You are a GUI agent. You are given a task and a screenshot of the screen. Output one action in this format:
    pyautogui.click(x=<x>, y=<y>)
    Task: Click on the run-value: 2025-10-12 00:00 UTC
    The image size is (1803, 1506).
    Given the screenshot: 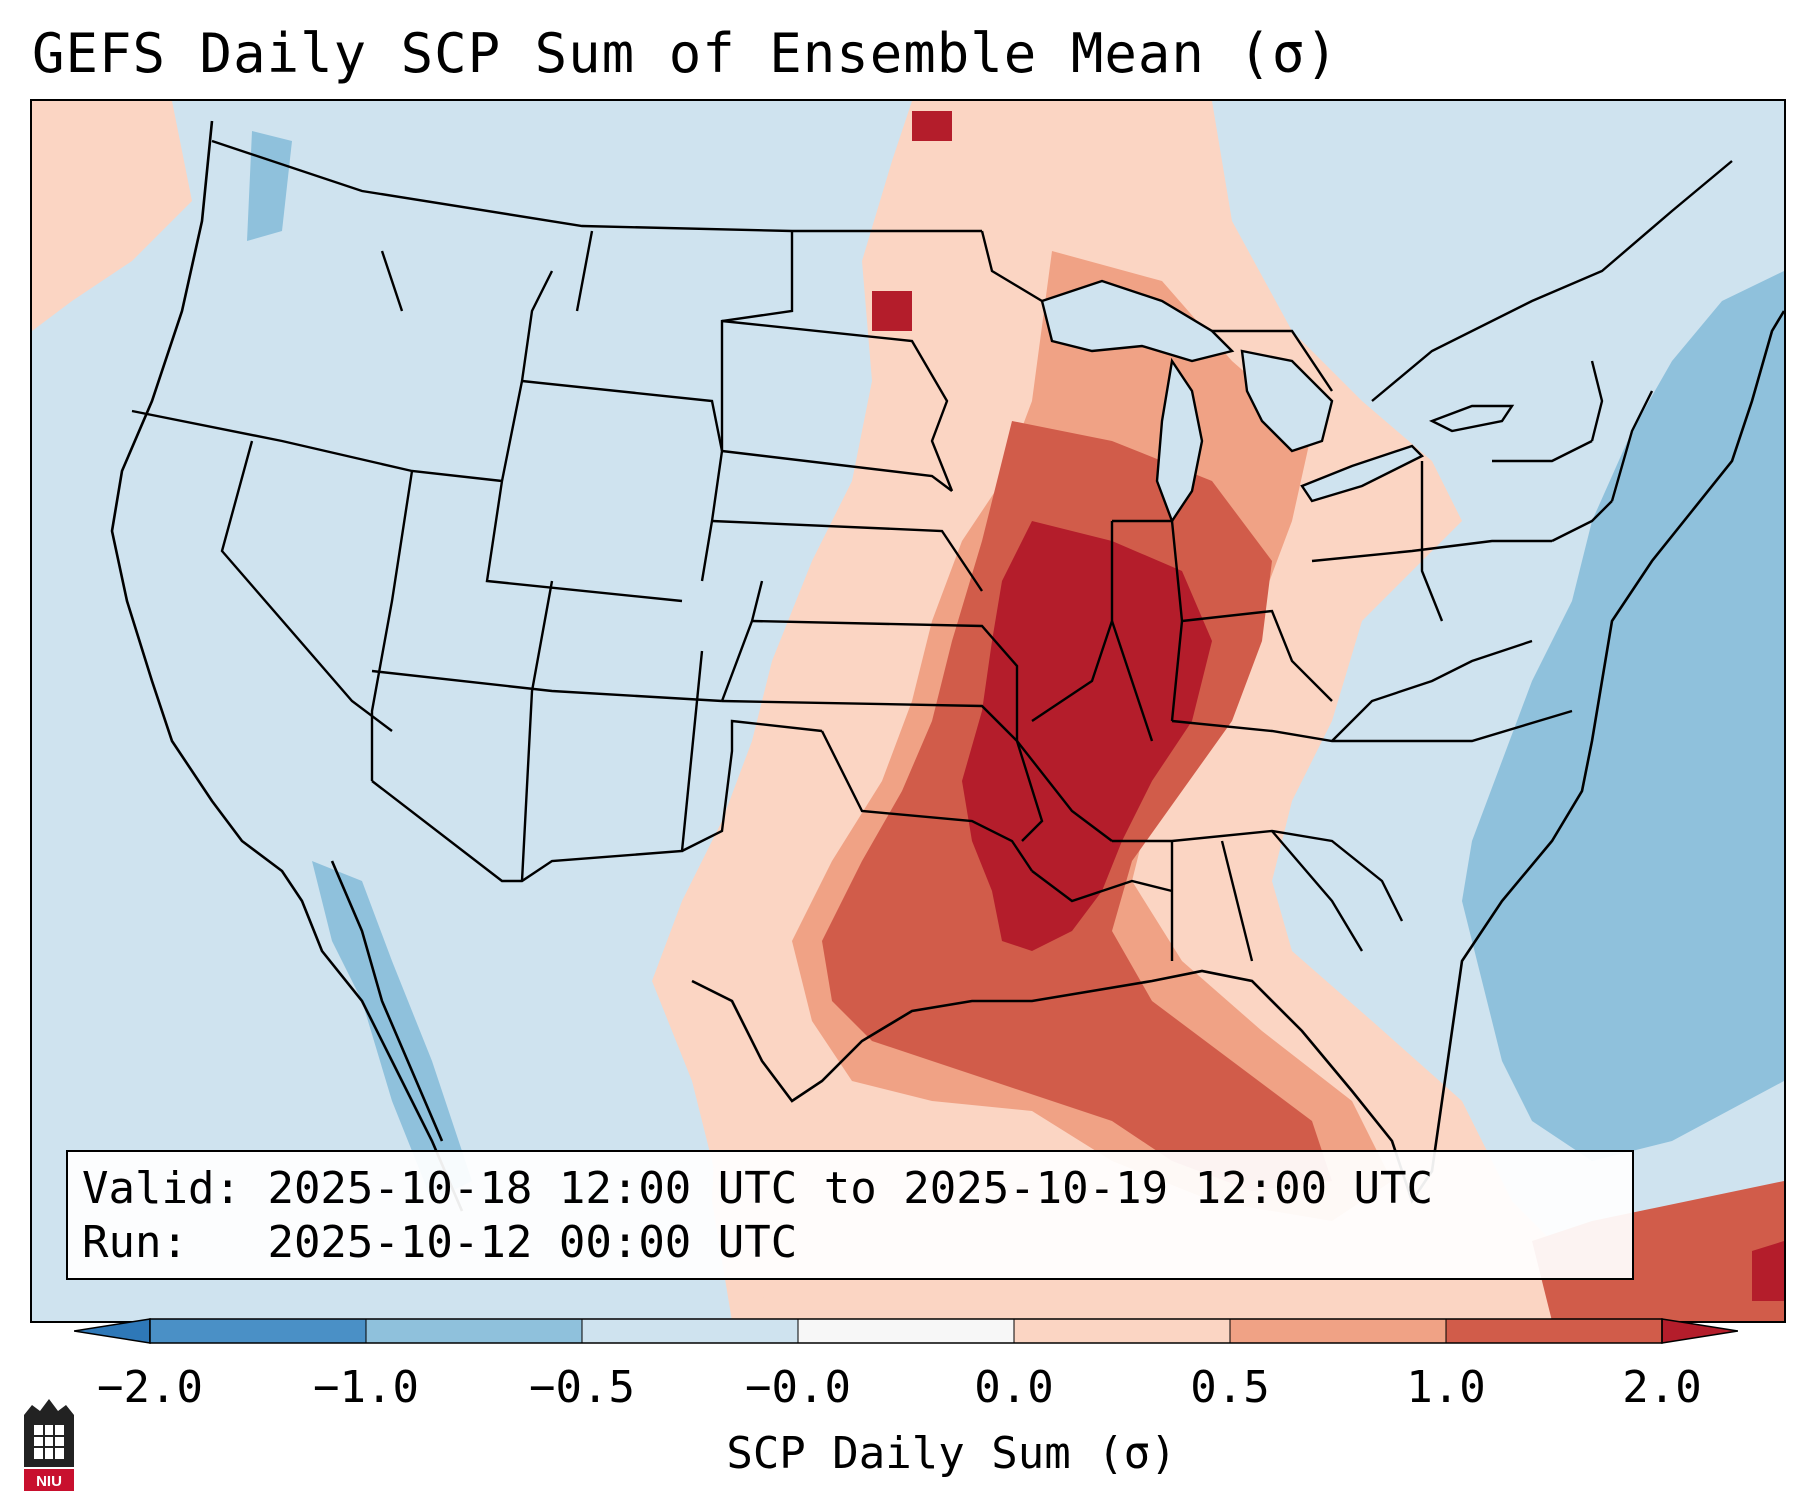 What is the action you would take?
    pyautogui.click(x=532, y=1242)
    